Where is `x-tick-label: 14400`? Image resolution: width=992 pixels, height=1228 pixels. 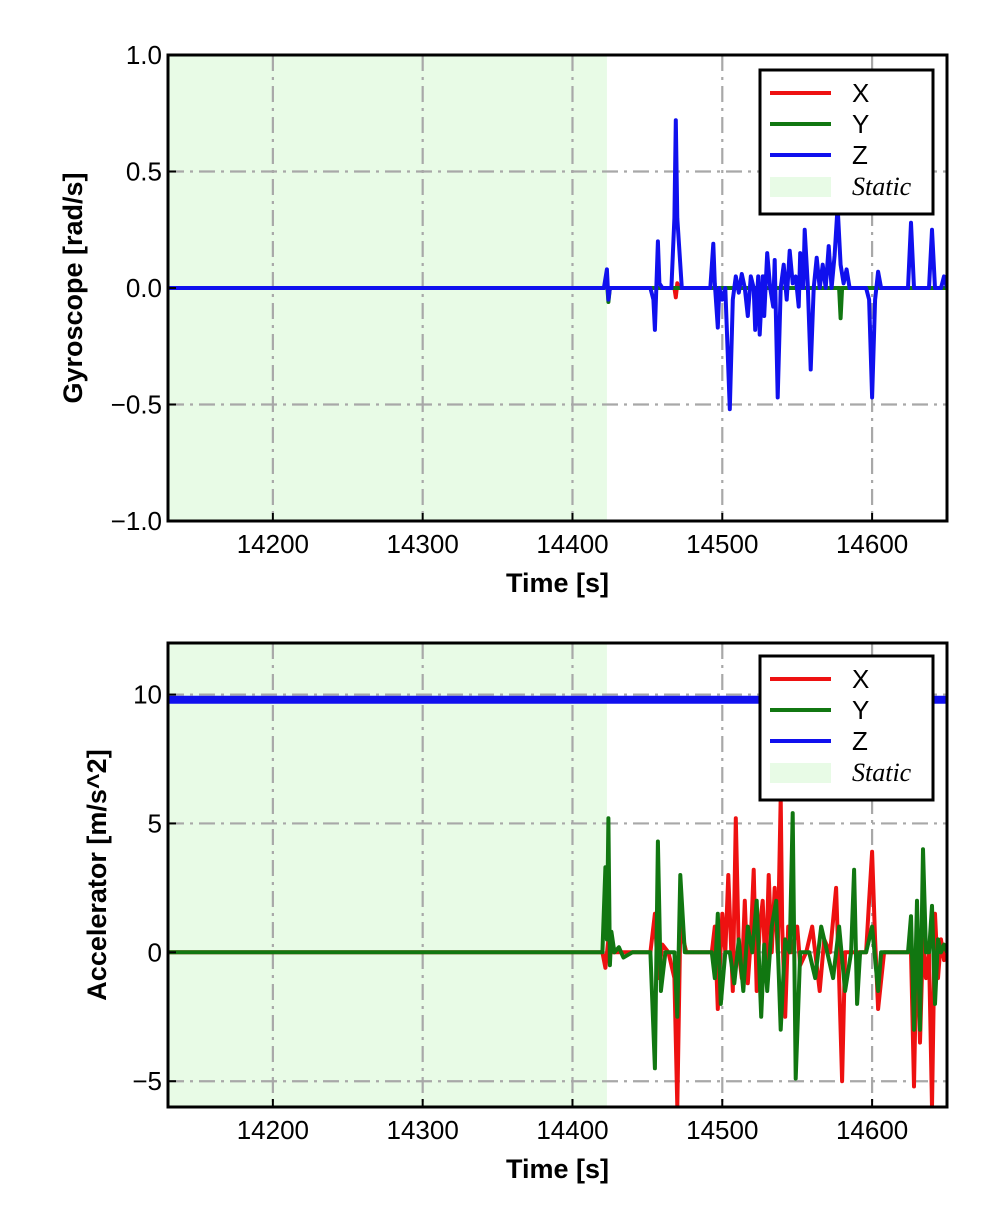
x-tick-label: 14400 is located at coordinates (572, 1130).